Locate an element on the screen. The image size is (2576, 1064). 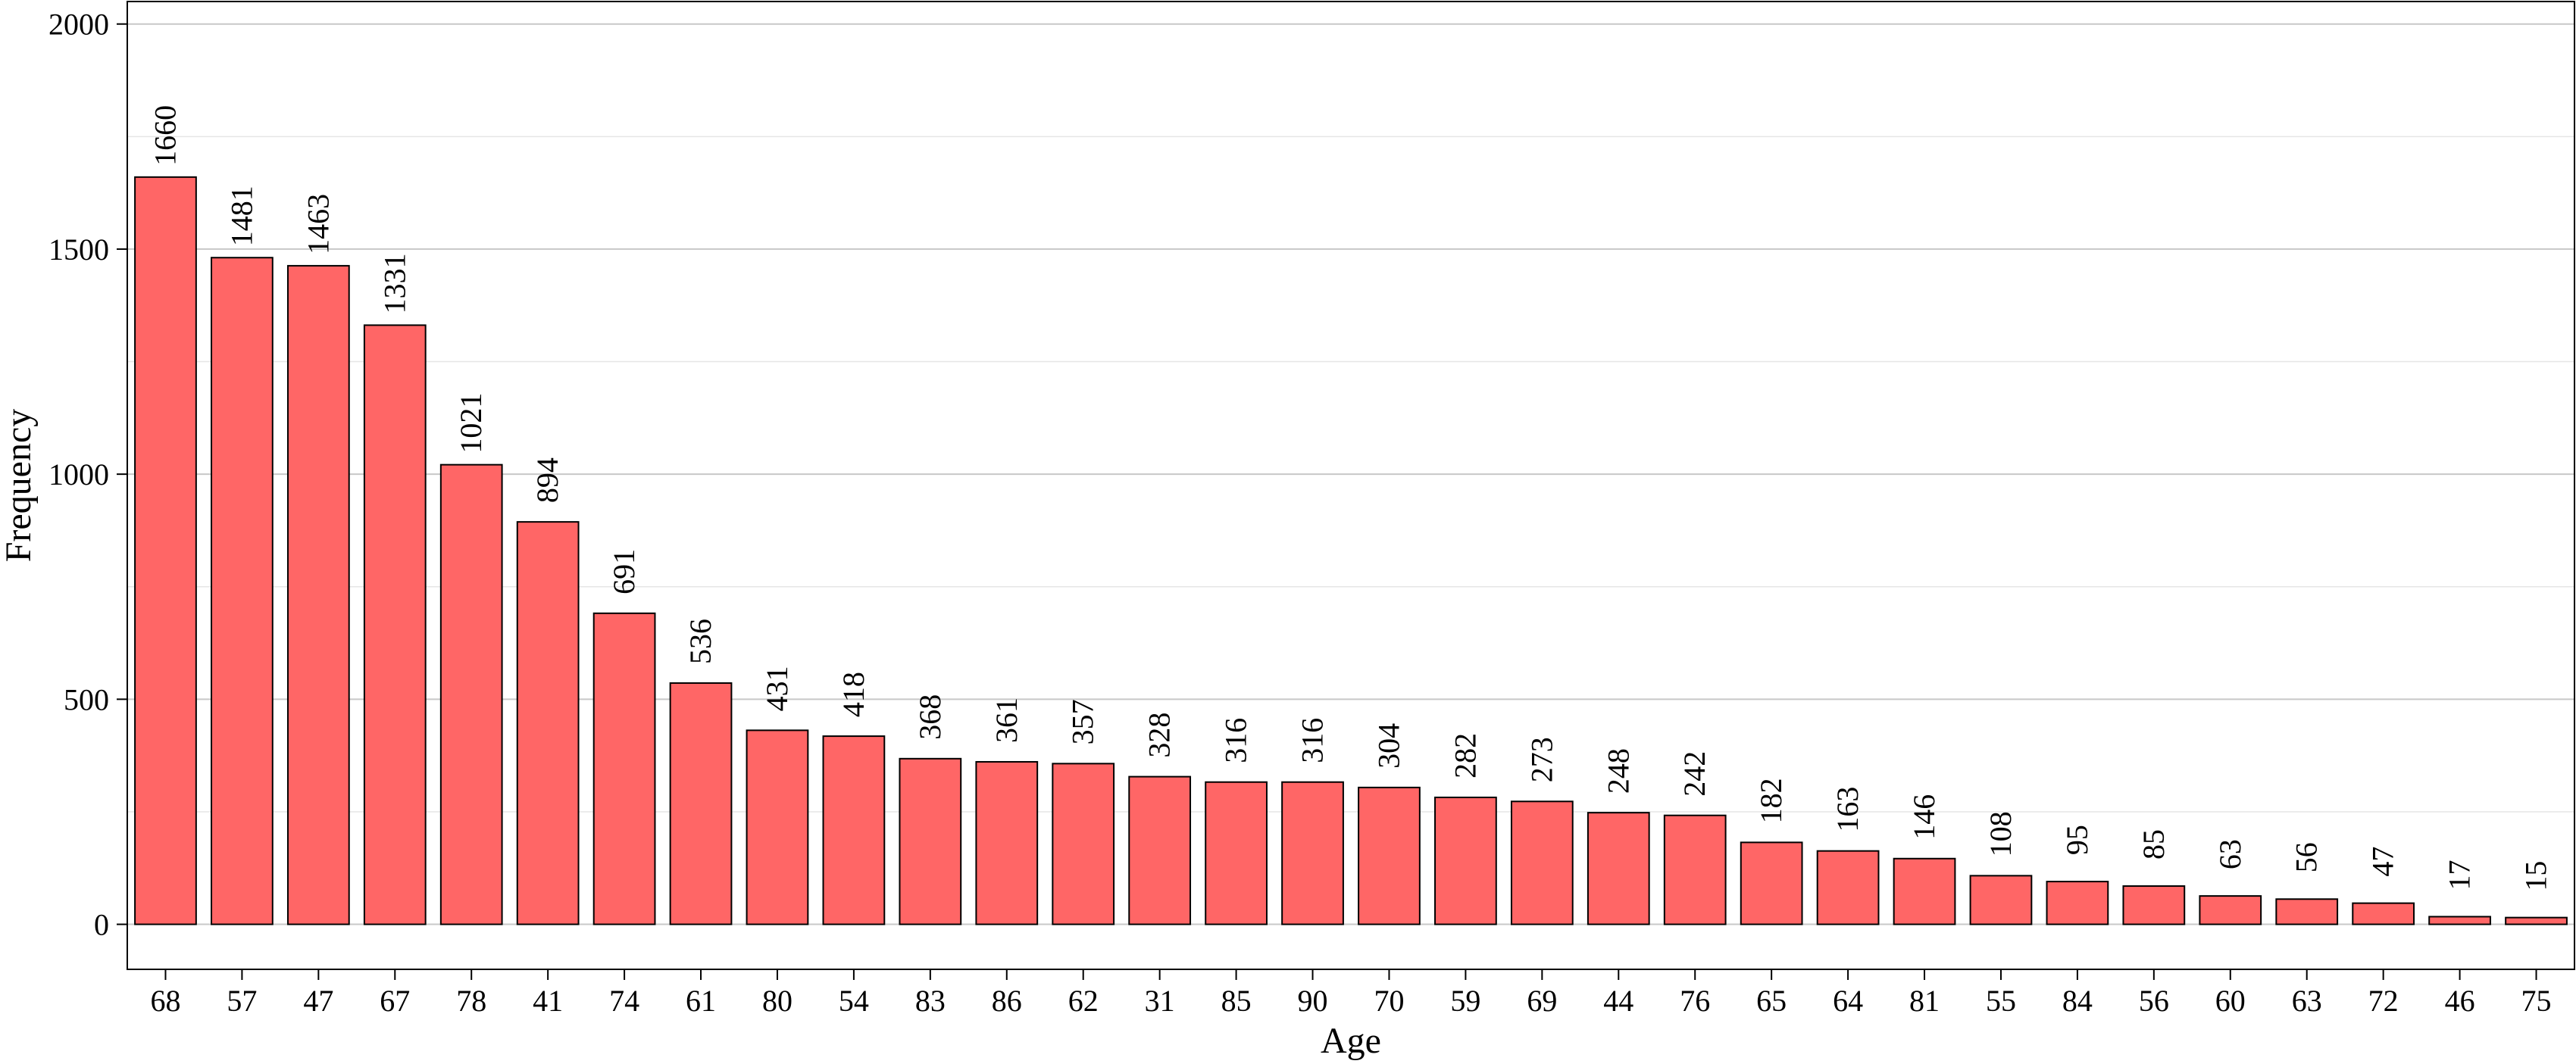
x-tick-label-68: 68 is located at coordinates (165, 1001).